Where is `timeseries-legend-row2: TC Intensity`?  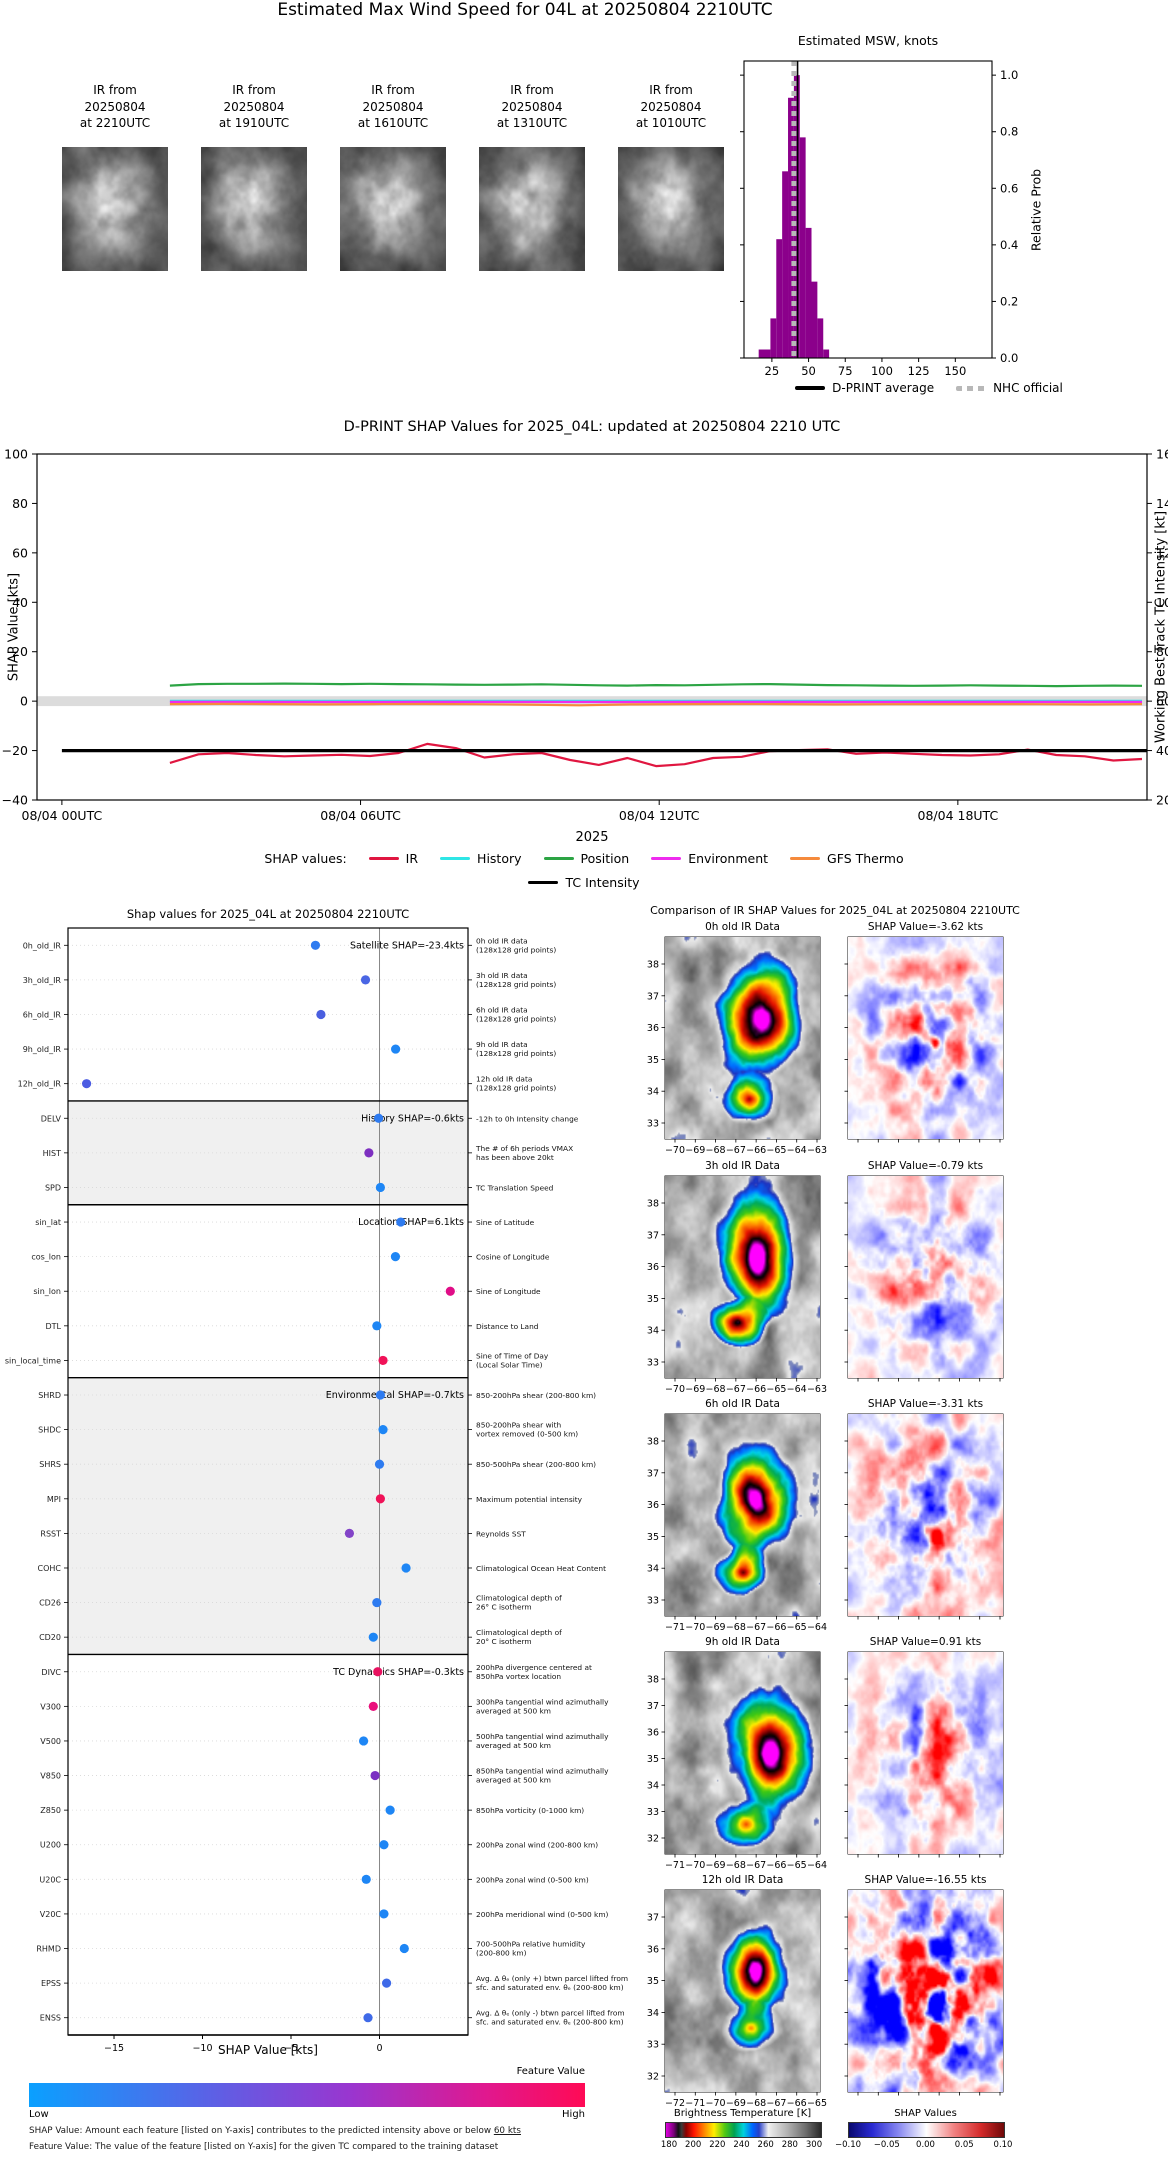 timeseries-legend-row2: TC Intensity is located at coordinates (584, 882).